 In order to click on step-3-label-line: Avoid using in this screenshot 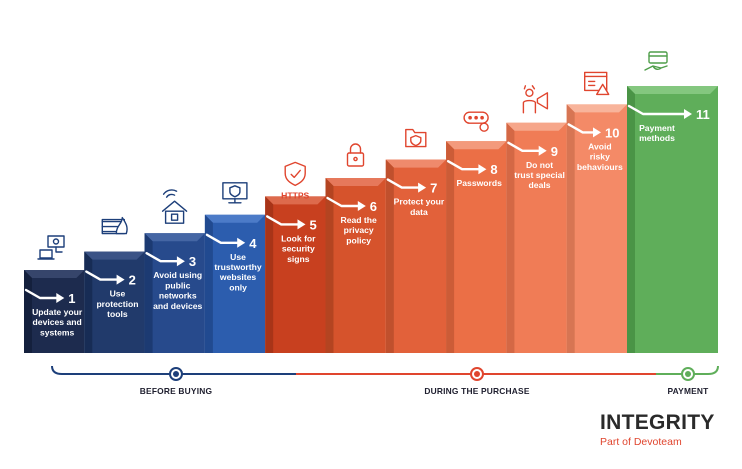, I will do `click(177, 275)`.